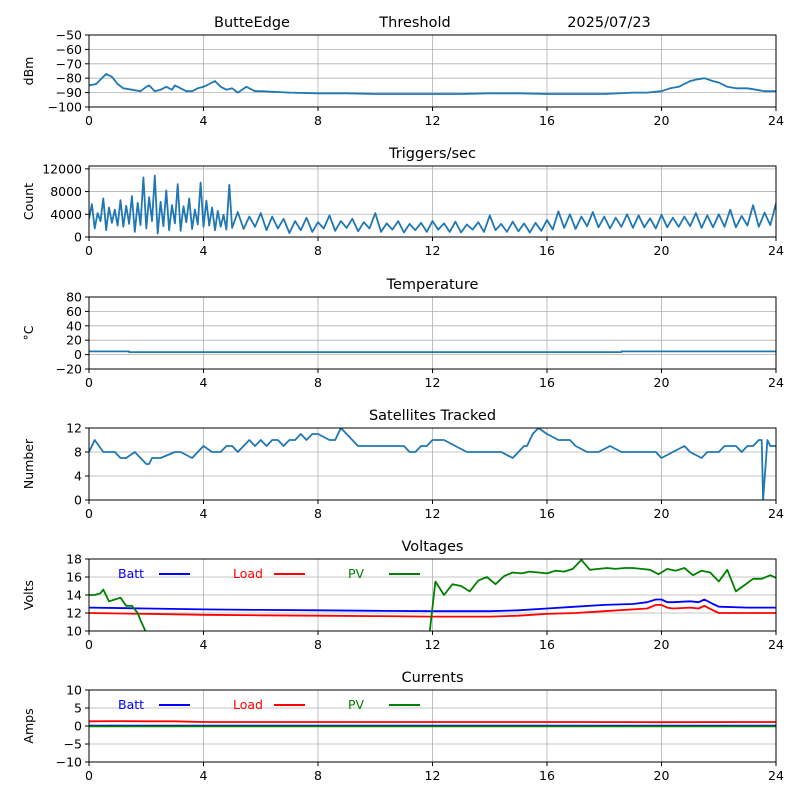 This screenshot has height=800, width=800. What do you see at coordinates (62, 168) in the screenshot?
I see `y-tick-label: 12000` at bounding box center [62, 168].